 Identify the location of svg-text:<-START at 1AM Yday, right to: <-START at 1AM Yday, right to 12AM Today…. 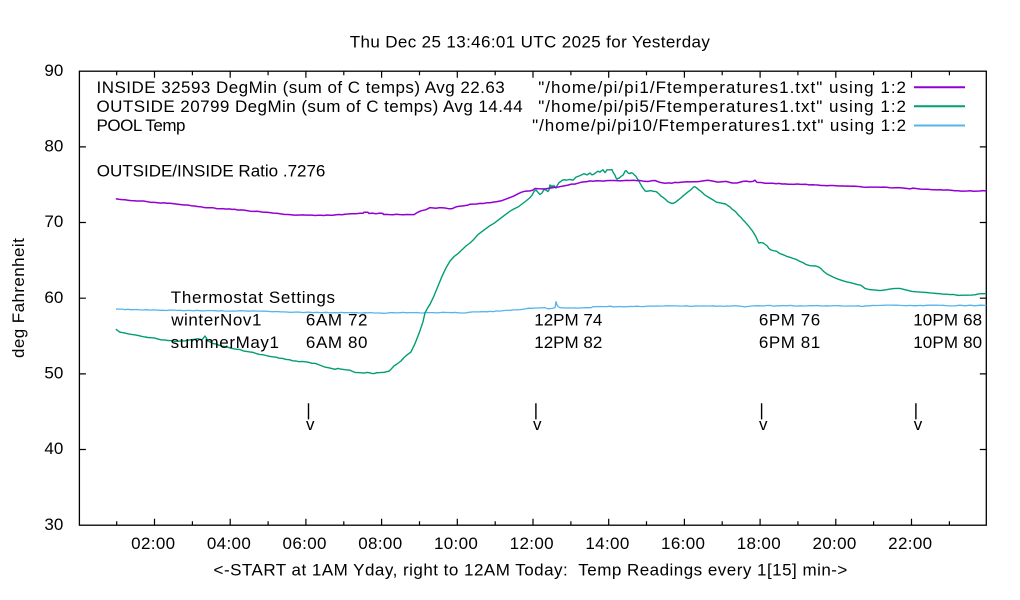
(531, 569).